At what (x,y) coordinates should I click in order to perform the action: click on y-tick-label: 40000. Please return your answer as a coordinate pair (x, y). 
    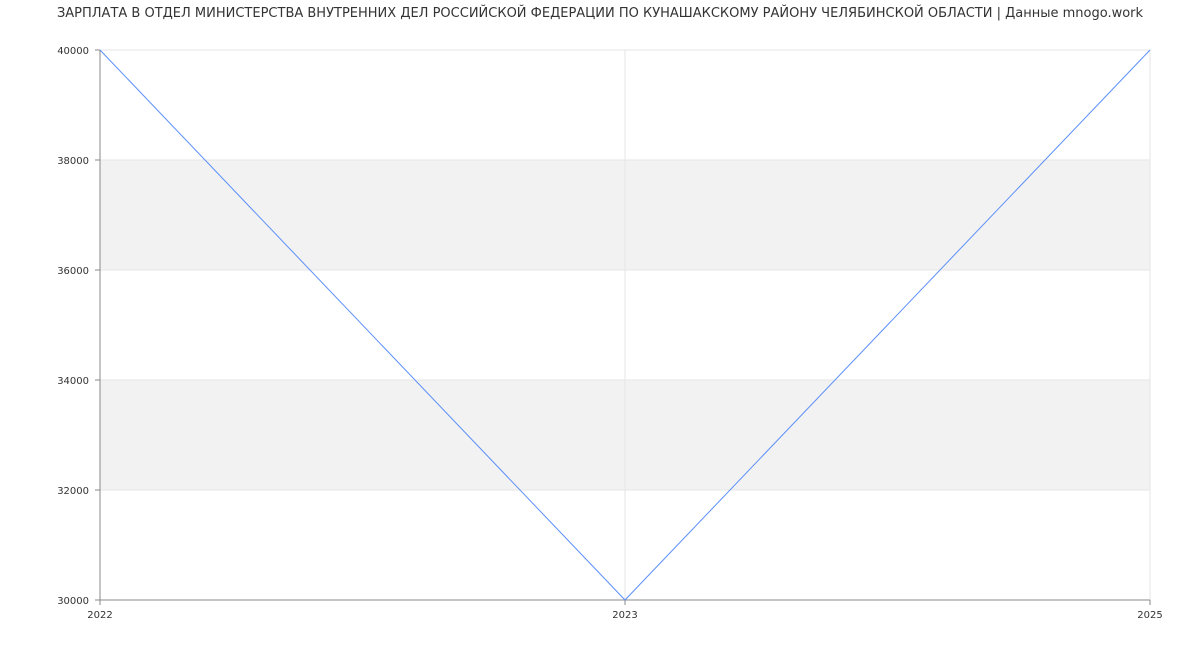
    Looking at the image, I should click on (73, 51).